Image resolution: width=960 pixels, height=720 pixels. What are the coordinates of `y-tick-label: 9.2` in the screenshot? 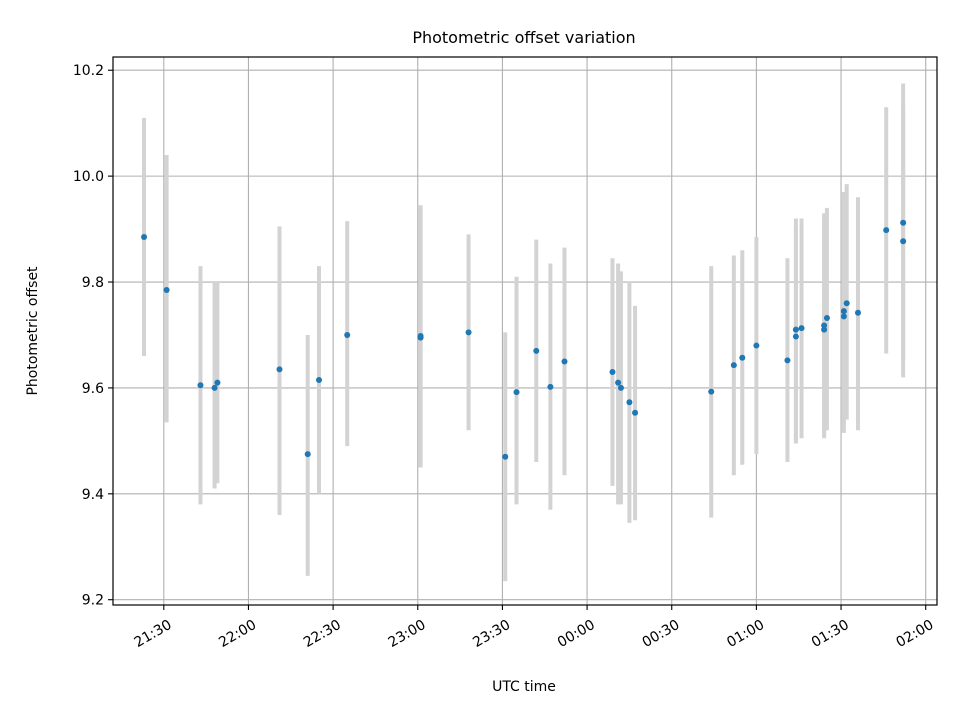 It's located at (93, 601).